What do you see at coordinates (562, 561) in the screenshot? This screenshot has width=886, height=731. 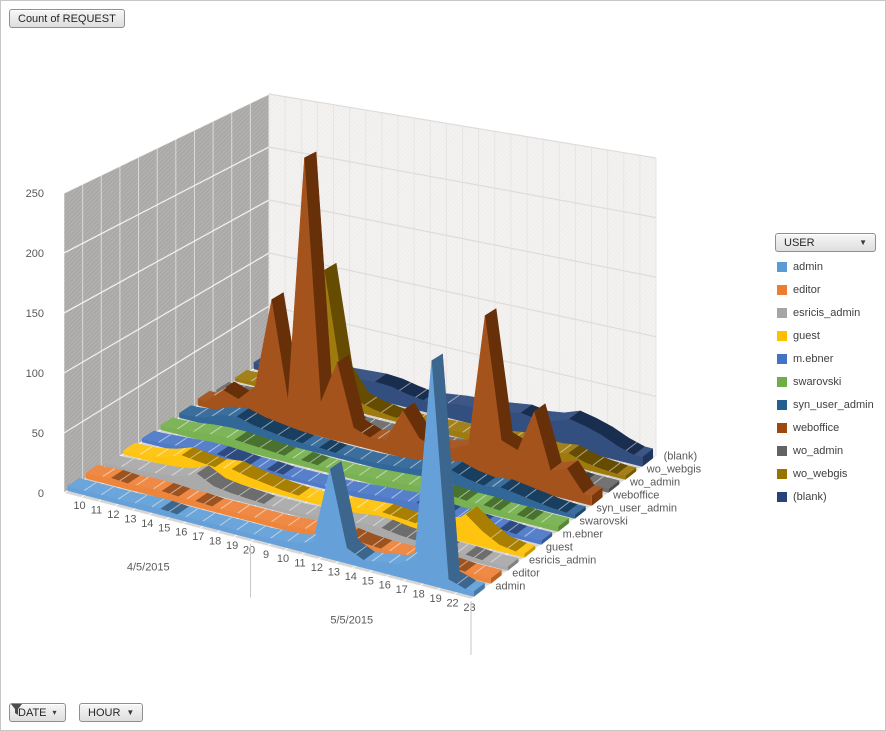 I see `series-axis-label: esricis_admin` at bounding box center [562, 561].